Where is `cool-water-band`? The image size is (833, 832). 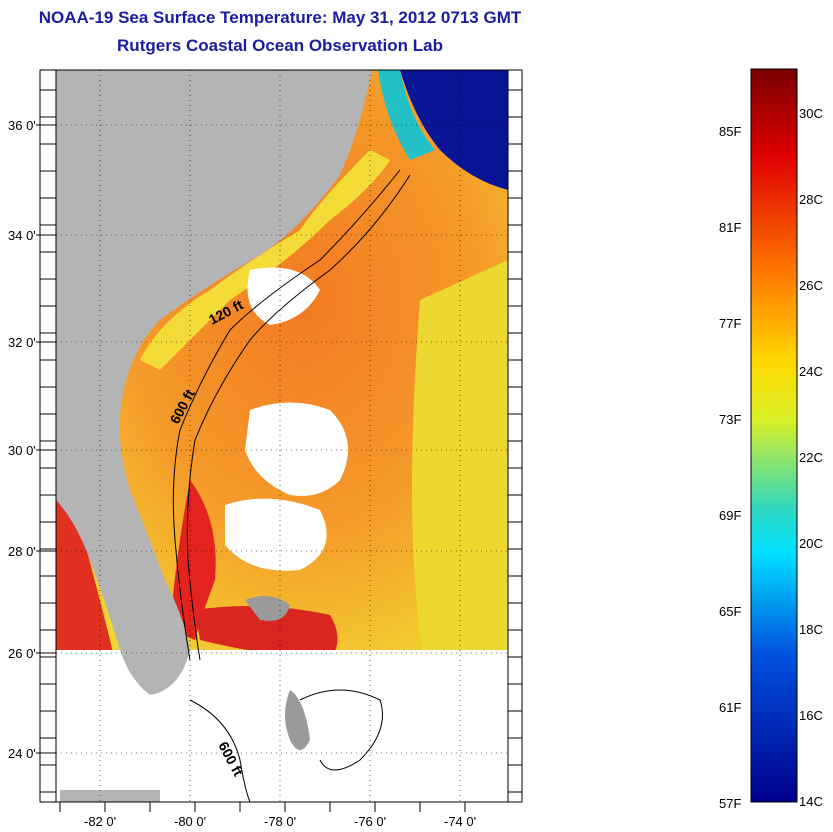 cool-water-band is located at coordinates (406, 115).